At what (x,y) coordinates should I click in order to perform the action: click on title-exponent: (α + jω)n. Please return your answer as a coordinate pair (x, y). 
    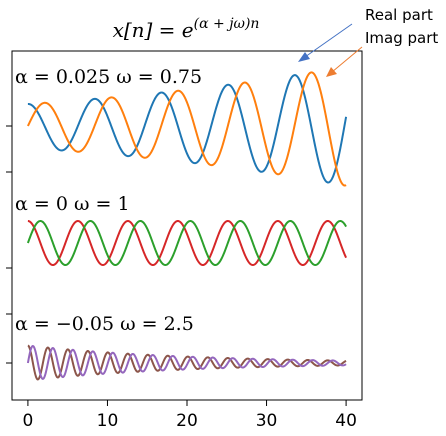
    Looking at the image, I should click on (227, 24).